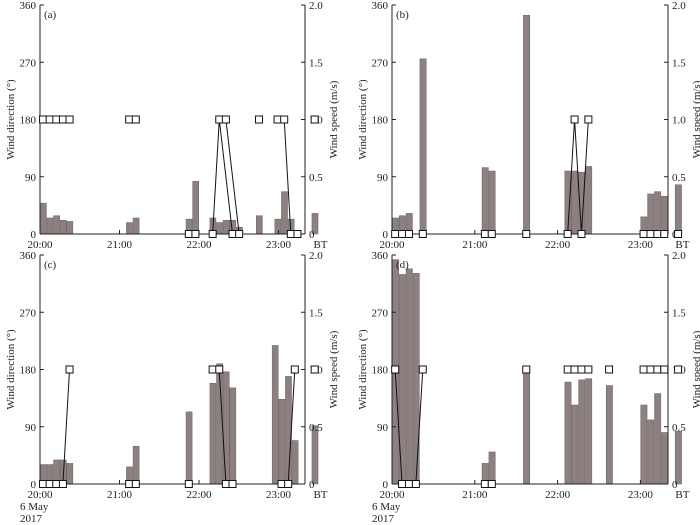 Image resolution: width=700 pixels, height=525 pixels. What do you see at coordinates (679, 428) in the screenshot?
I see `right-tick-label: 0.5` at bounding box center [679, 428].